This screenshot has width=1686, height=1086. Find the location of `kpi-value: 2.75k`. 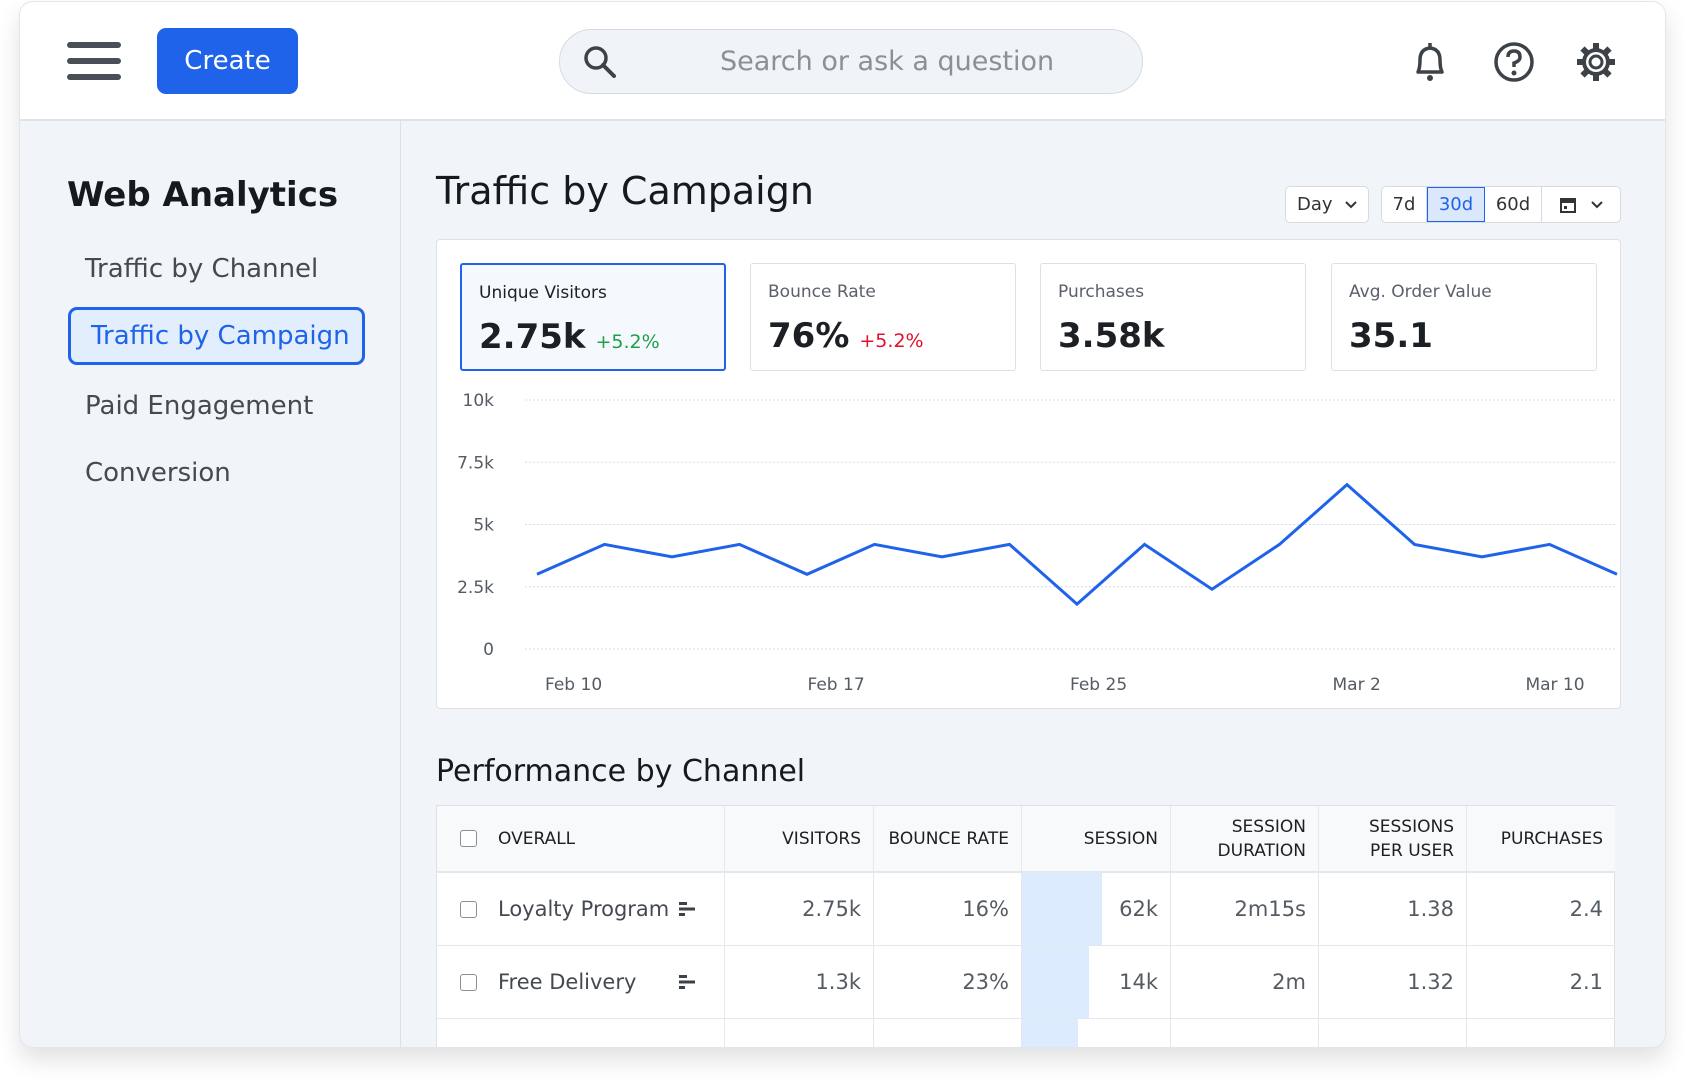

kpi-value: 2.75k is located at coordinates (532, 337).